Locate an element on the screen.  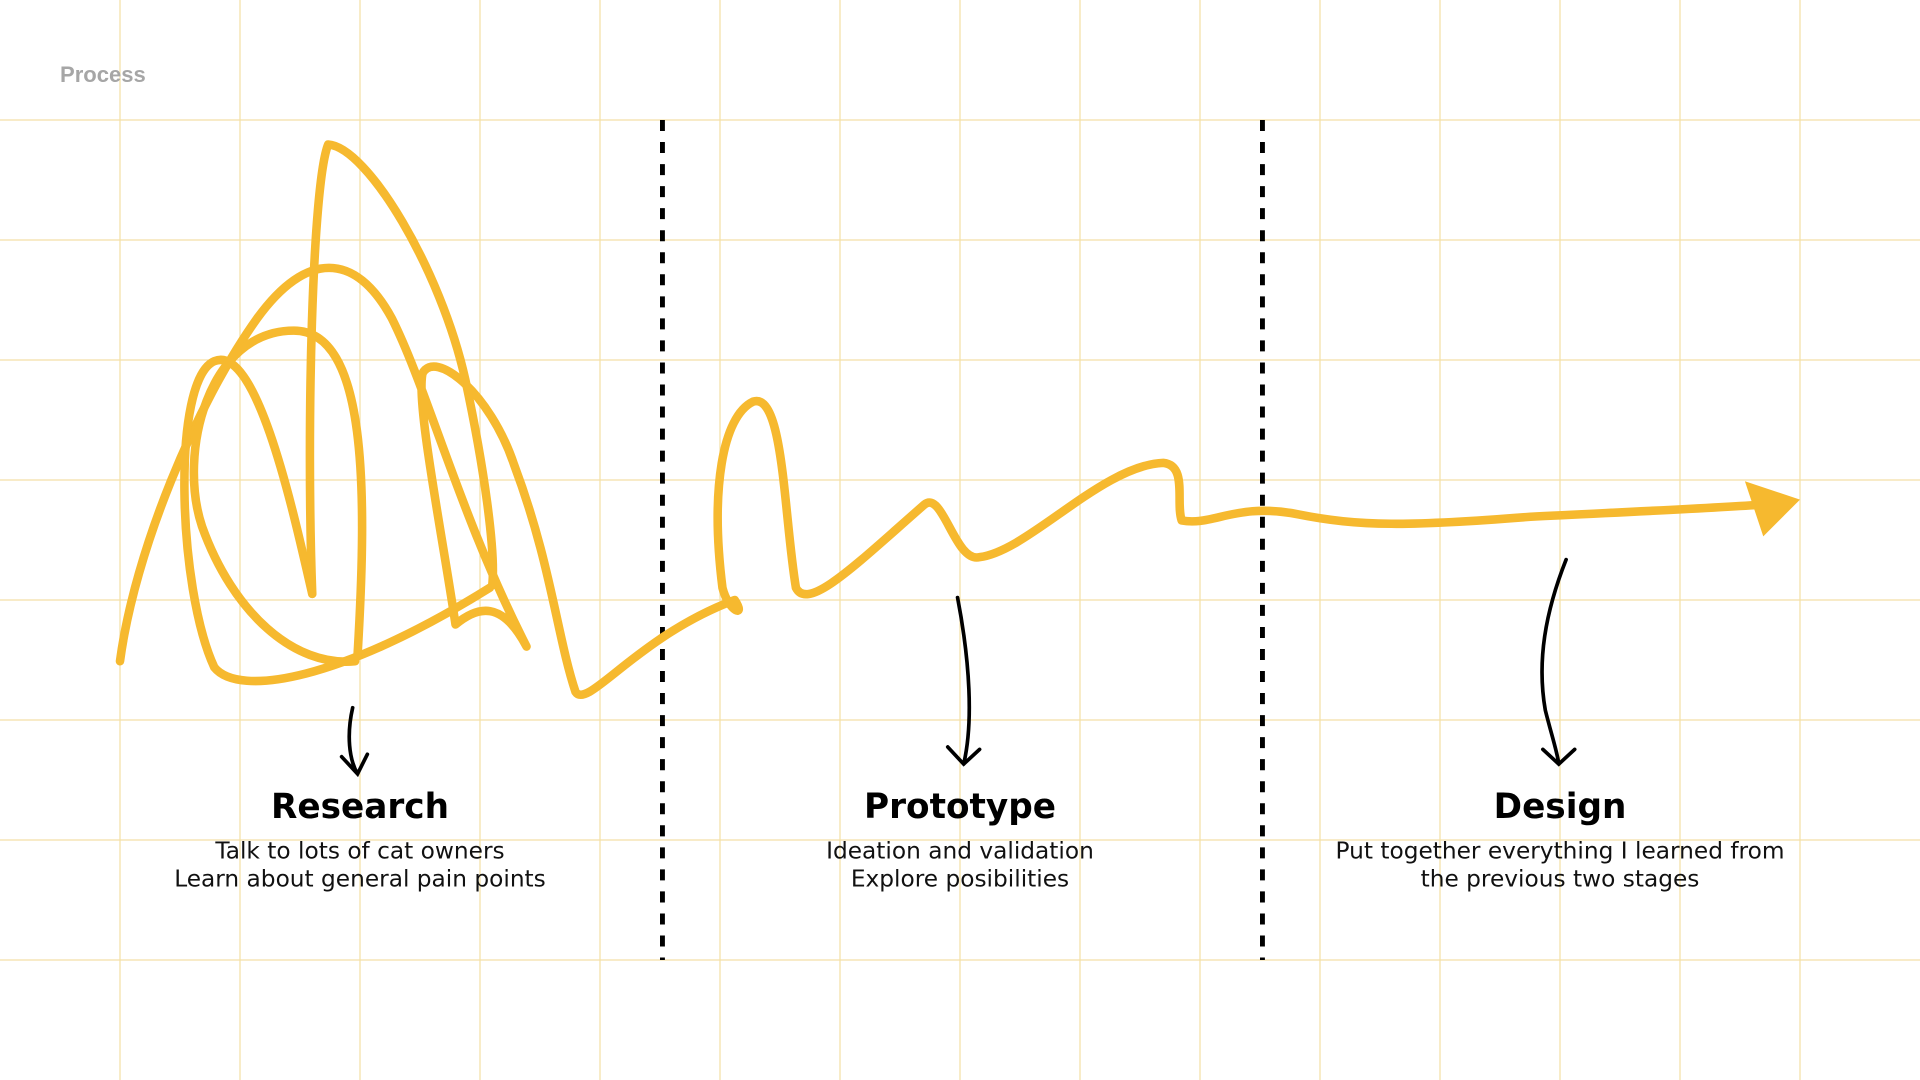
stage-description: the previous two stages is located at coordinates (1560, 879).